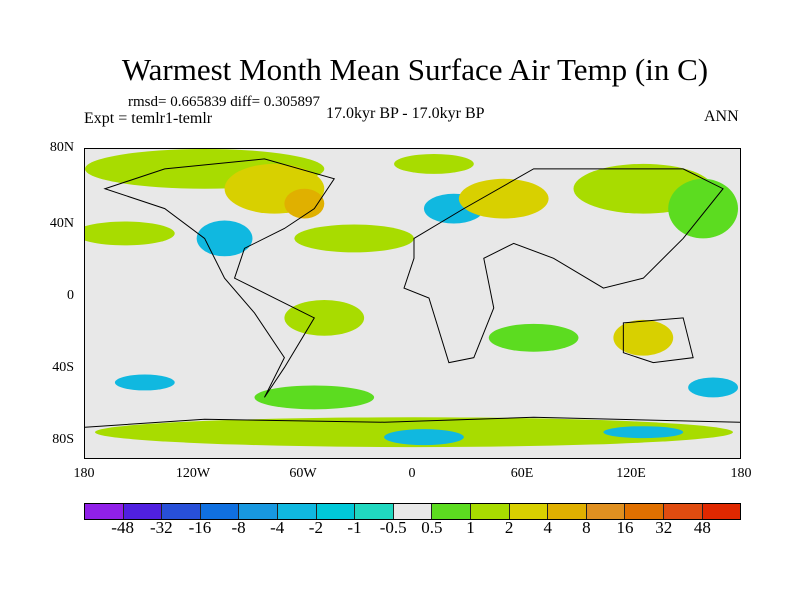 The height and width of the screenshot is (600, 800). Describe the element at coordinates (509, 527) in the screenshot. I see `colorbar-label: 2` at that location.